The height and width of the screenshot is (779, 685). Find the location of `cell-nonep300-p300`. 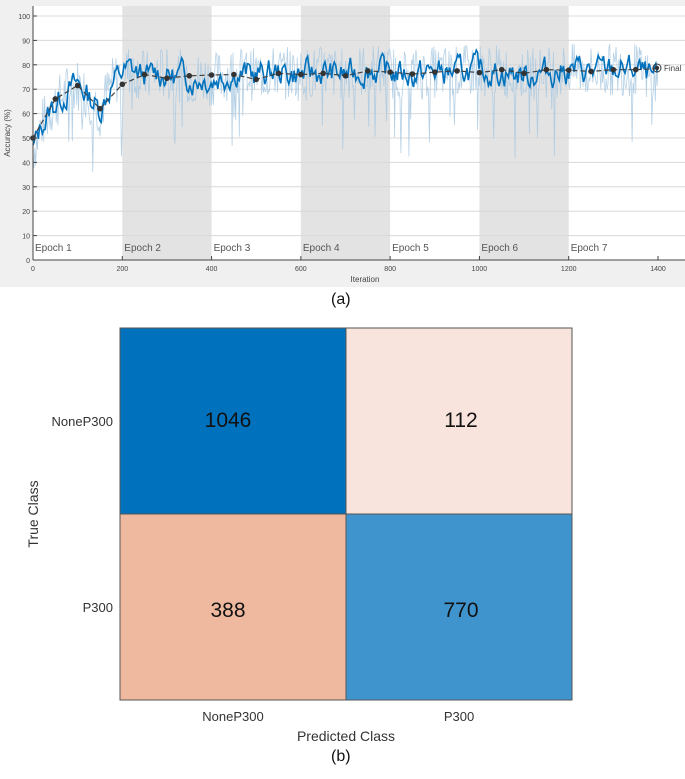

cell-nonep300-p300 is located at coordinates (459, 421).